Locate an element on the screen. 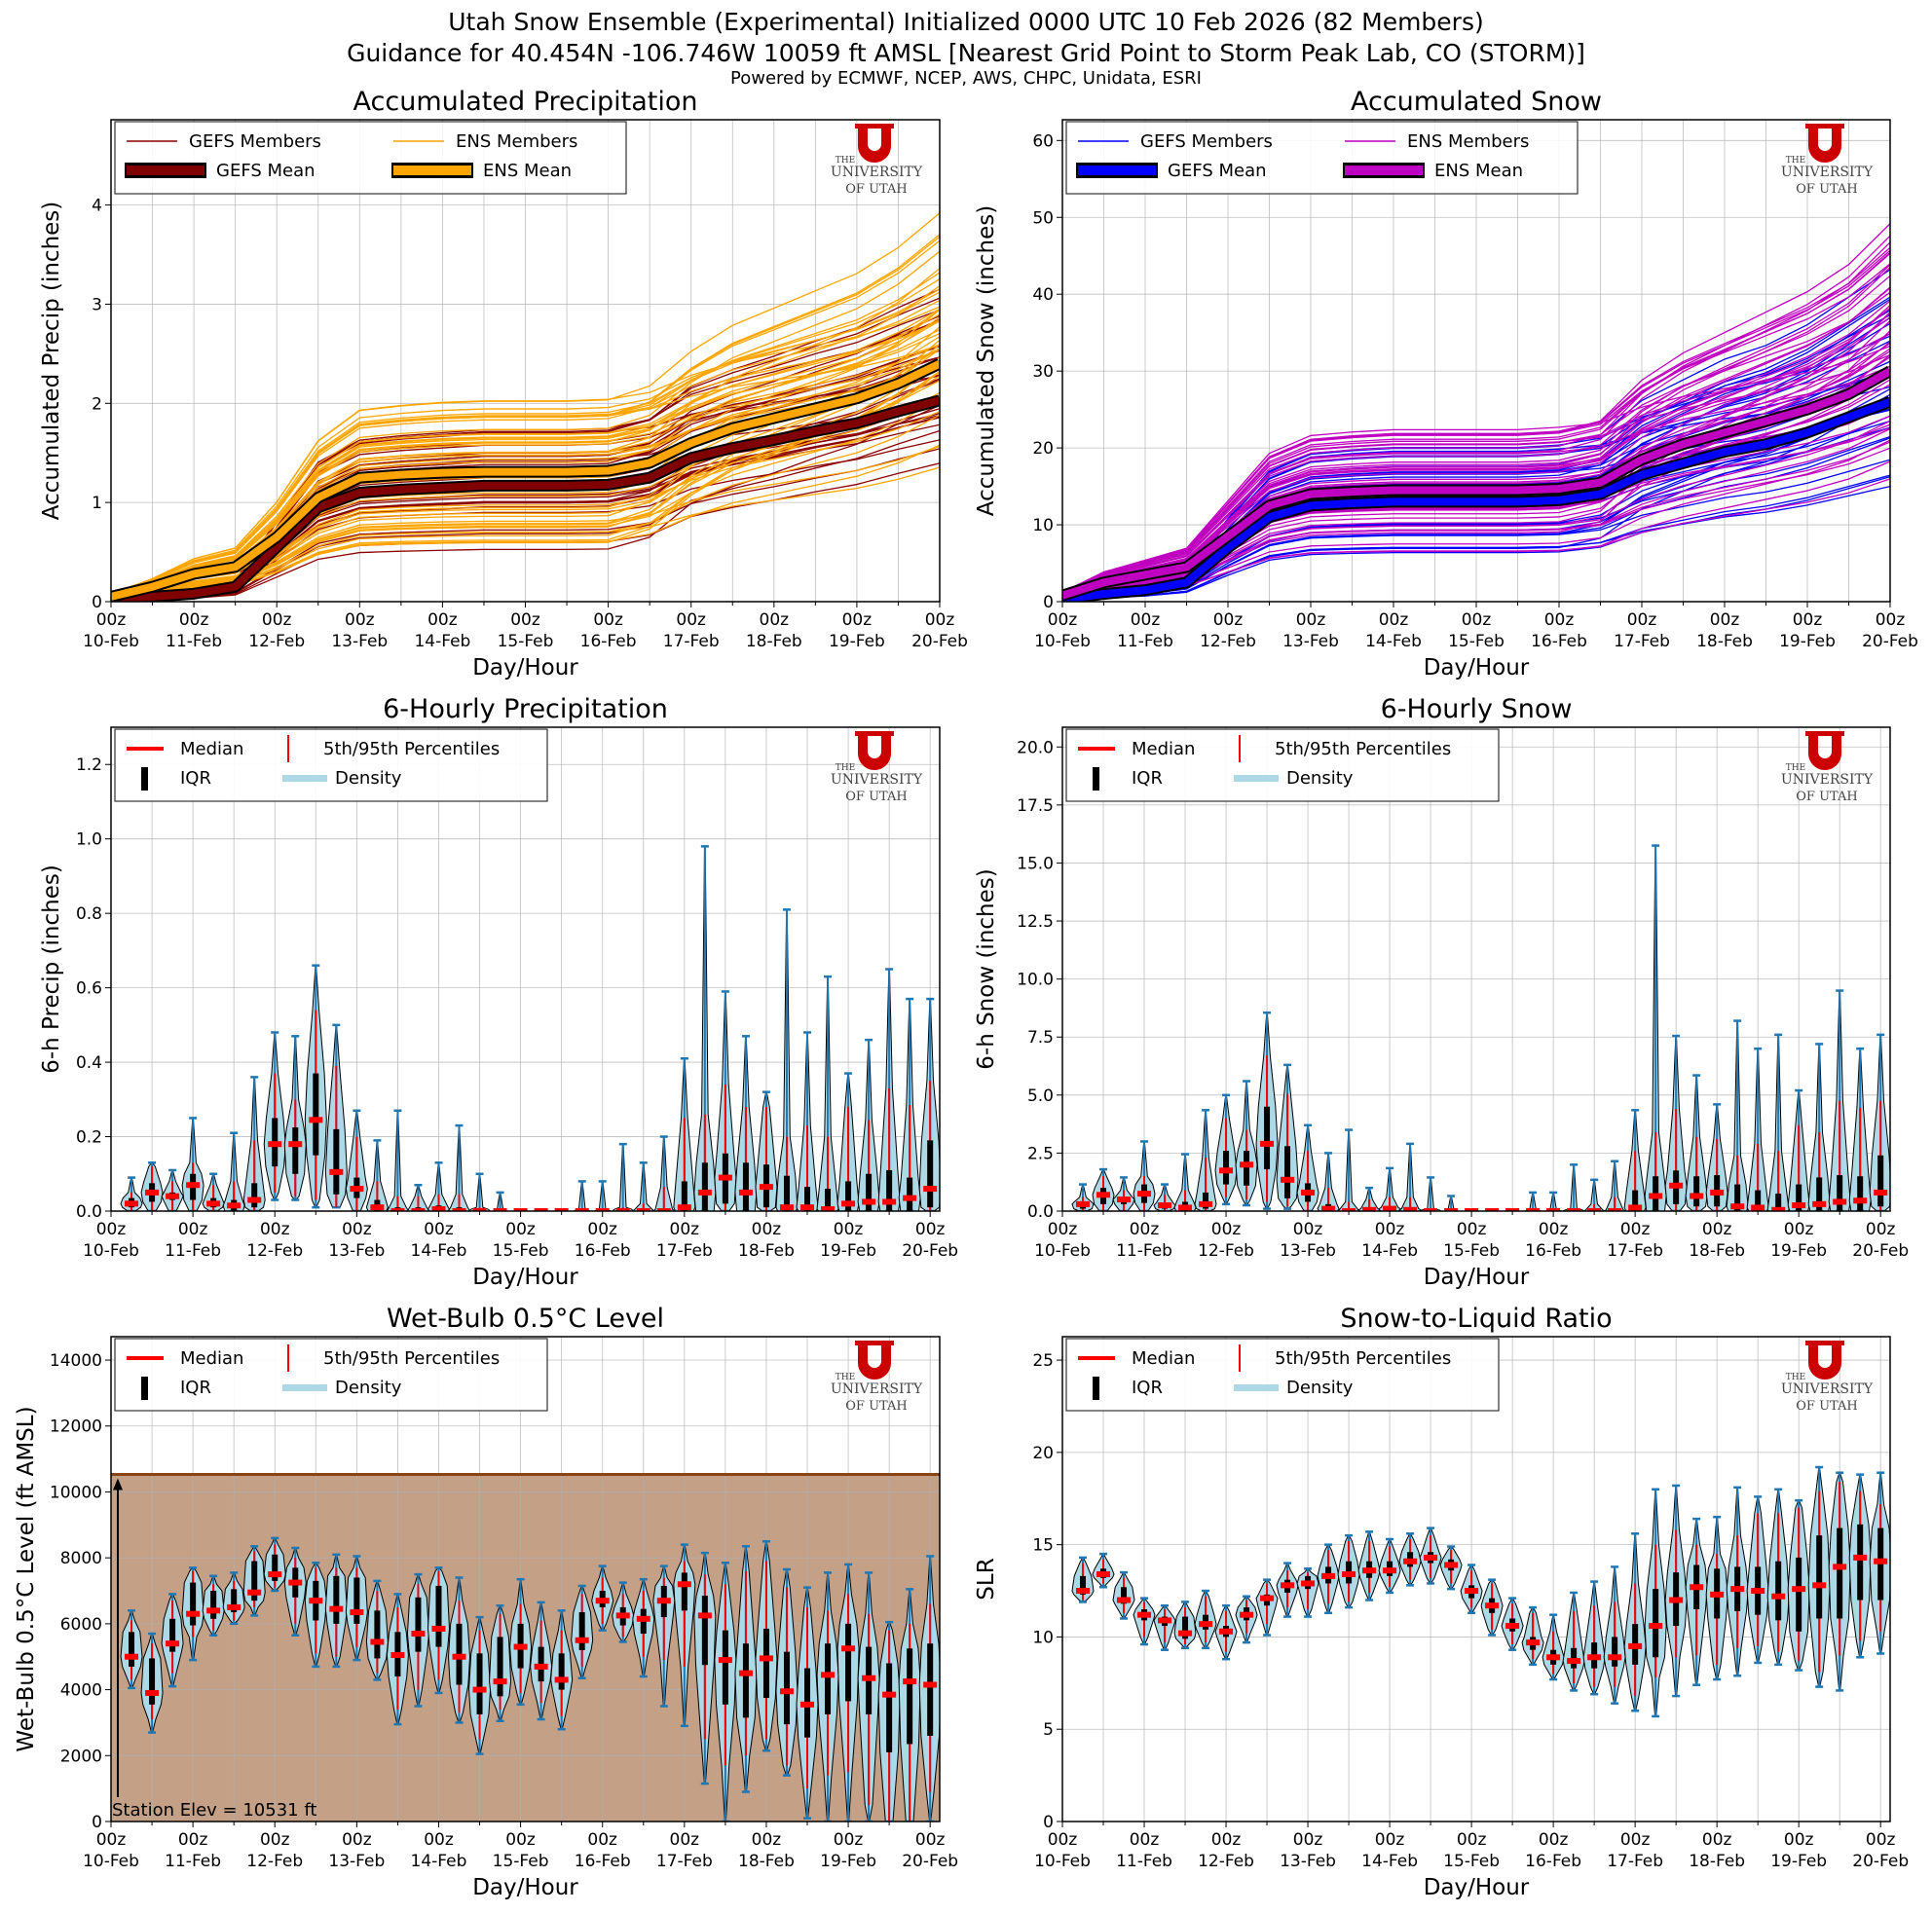 The image size is (1932, 1914). legend-label: 5th/95th Percentiles is located at coordinates (1363, 749).